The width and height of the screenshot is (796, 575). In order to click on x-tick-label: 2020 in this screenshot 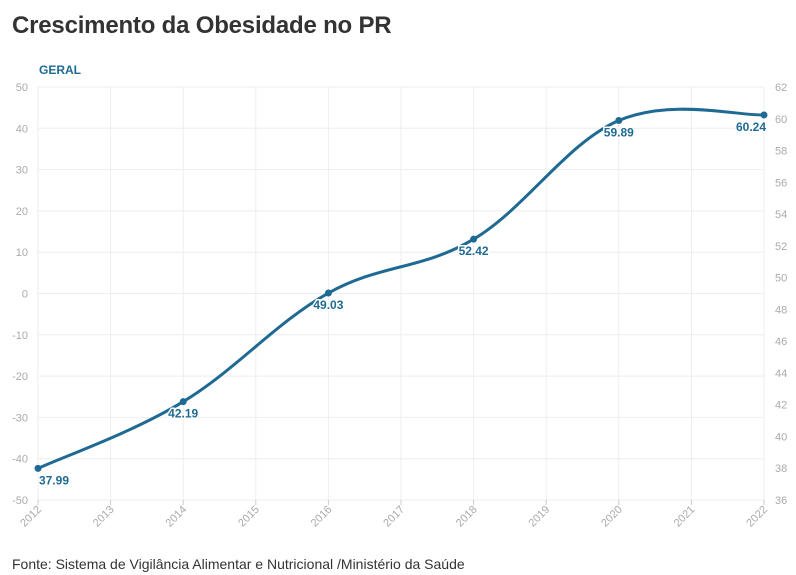, I will do `click(612, 517)`.